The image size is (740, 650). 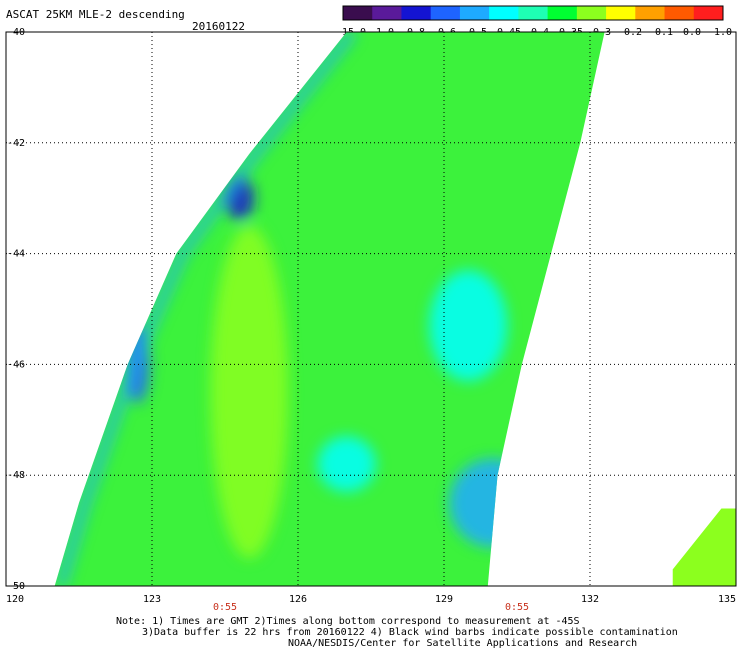 What do you see at coordinates (444, 599) in the screenshot?
I see `x-tick-label: 129` at bounding box center [444, 599].